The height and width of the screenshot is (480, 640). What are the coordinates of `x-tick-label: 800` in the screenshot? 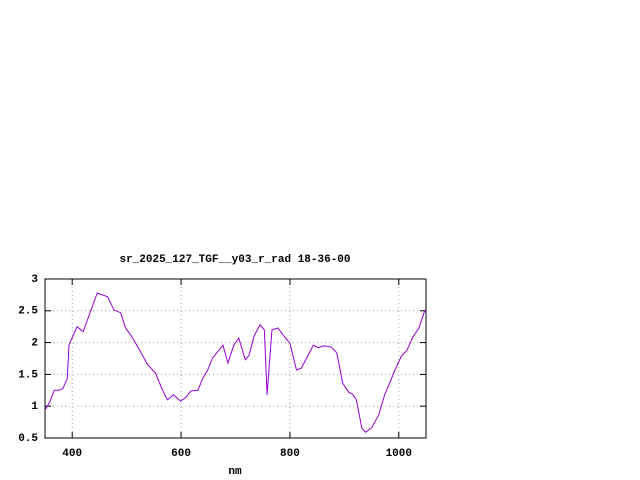 It's located at (290, 454).